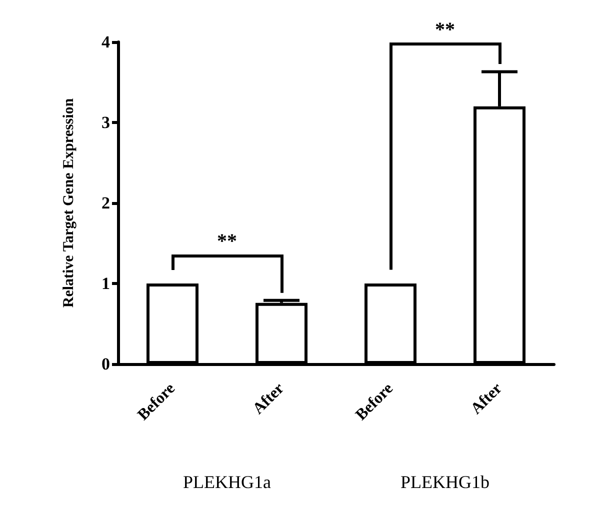 This screenshot has height=521, width=602. I want to click on y-tick-label: 1, so click(106, 283).